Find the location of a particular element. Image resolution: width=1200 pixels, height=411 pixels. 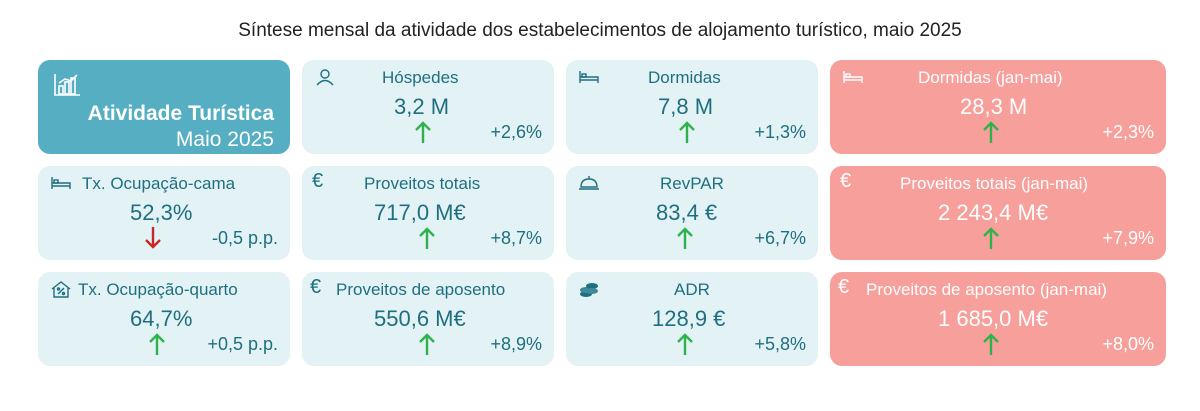

kpi-label: RevPAR is located at coordinates (692, 183).